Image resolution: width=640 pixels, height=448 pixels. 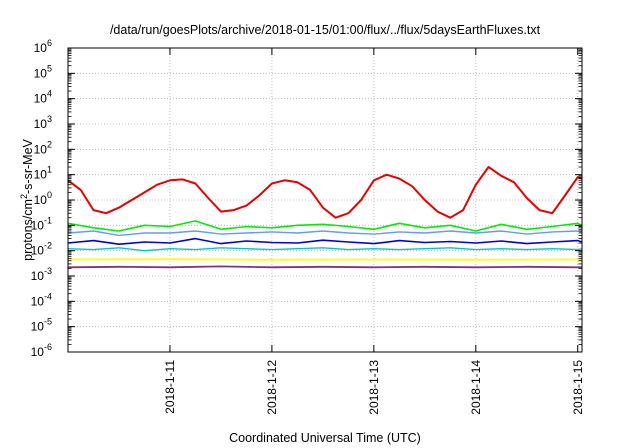 I want to click on y-tick-label-exp: 0, so click(x=49, y=195).